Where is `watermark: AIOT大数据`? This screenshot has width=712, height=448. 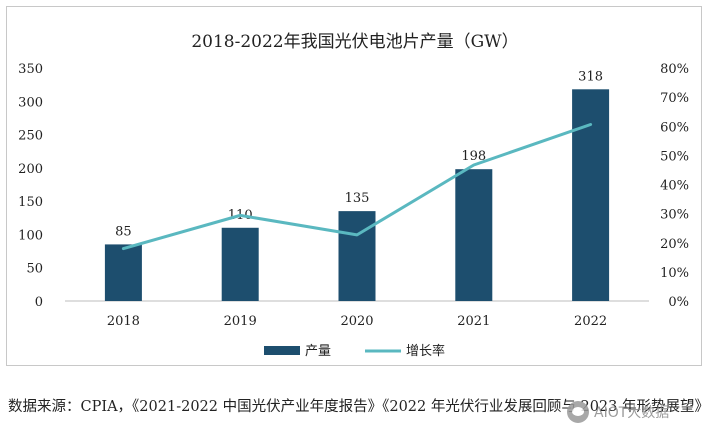 watermark: AIOT大数据 is located at coordinates (618, 412).